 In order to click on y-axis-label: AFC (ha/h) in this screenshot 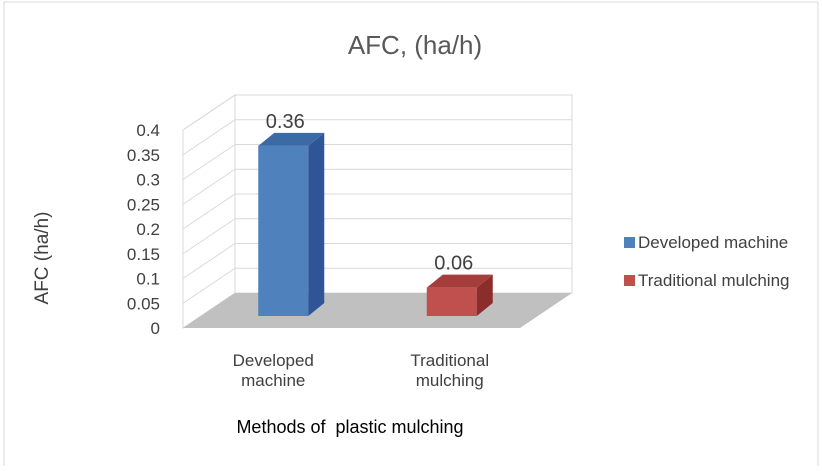, I will do `click(42, 258)`.